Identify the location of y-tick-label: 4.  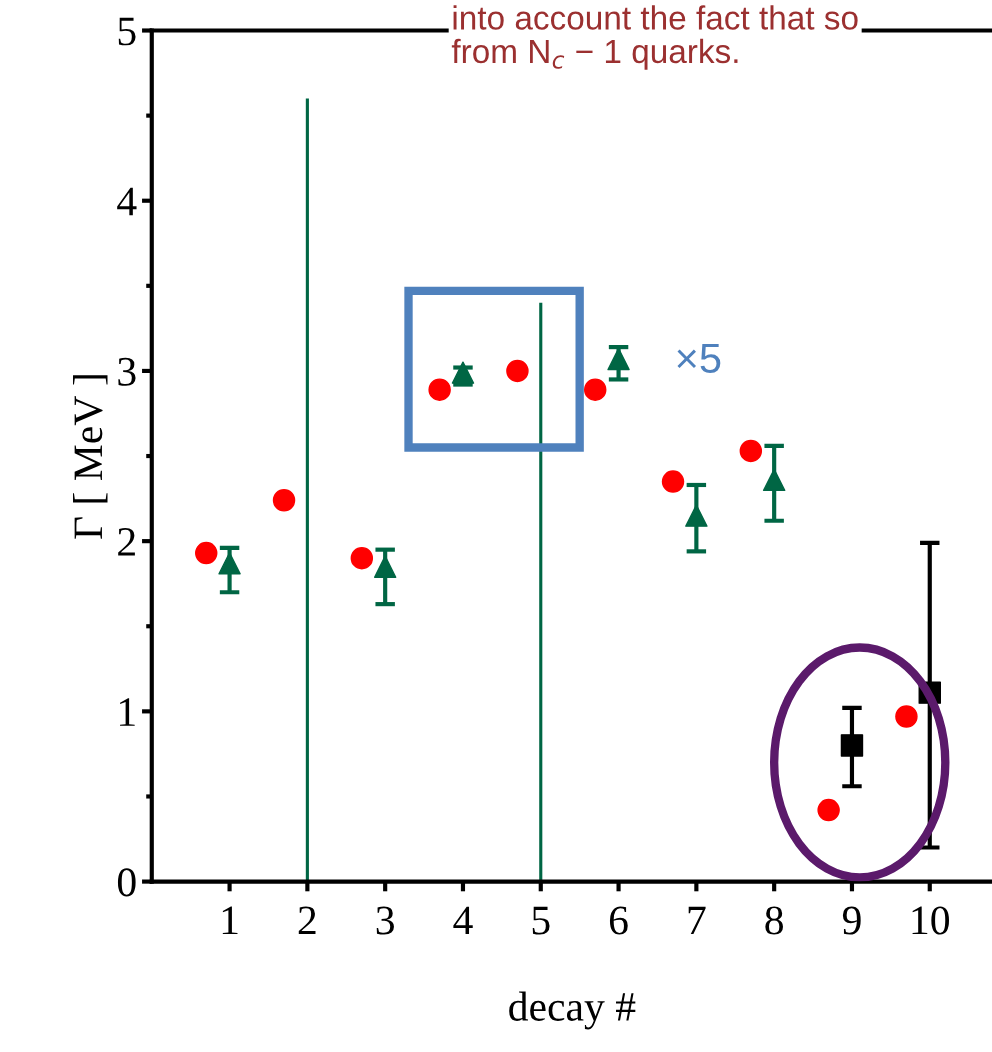
(127, 201).